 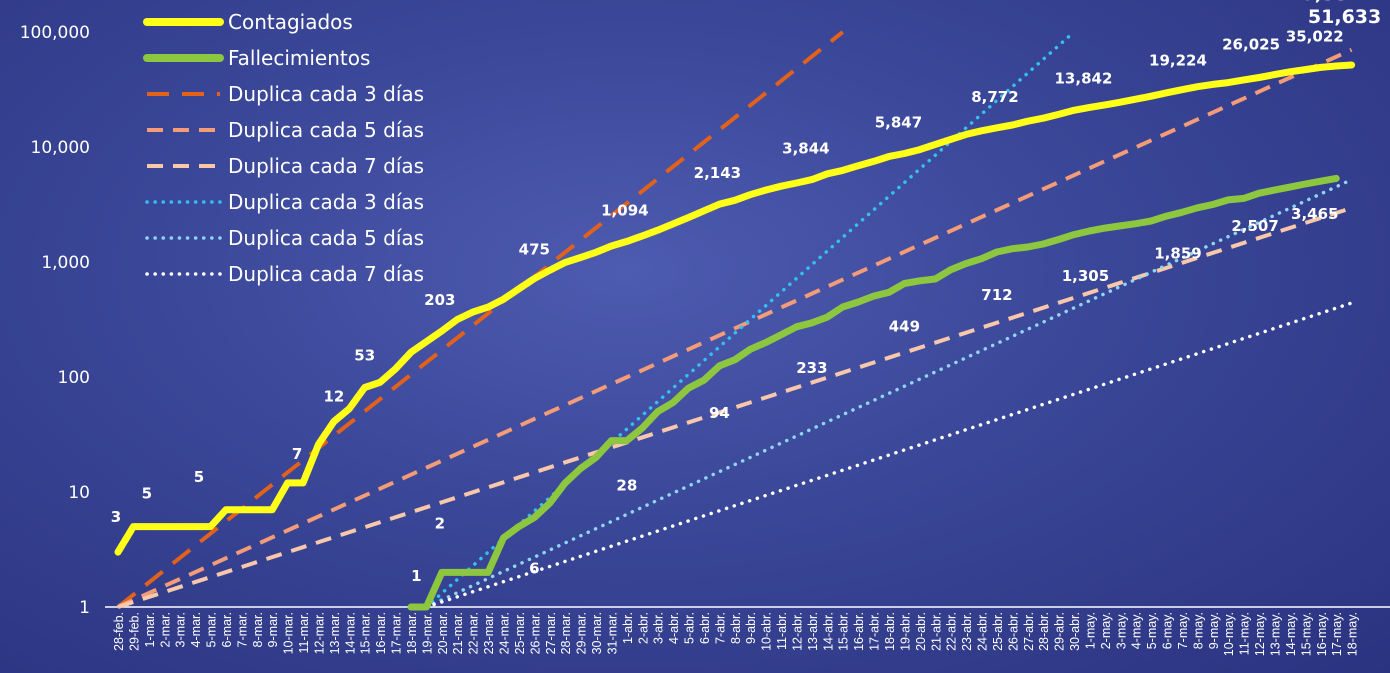 What do you see at coordinates (1060, 631) in the screenshot?
I see `x-tick-label: 29-abr.` at bounding box center [1060, 631].